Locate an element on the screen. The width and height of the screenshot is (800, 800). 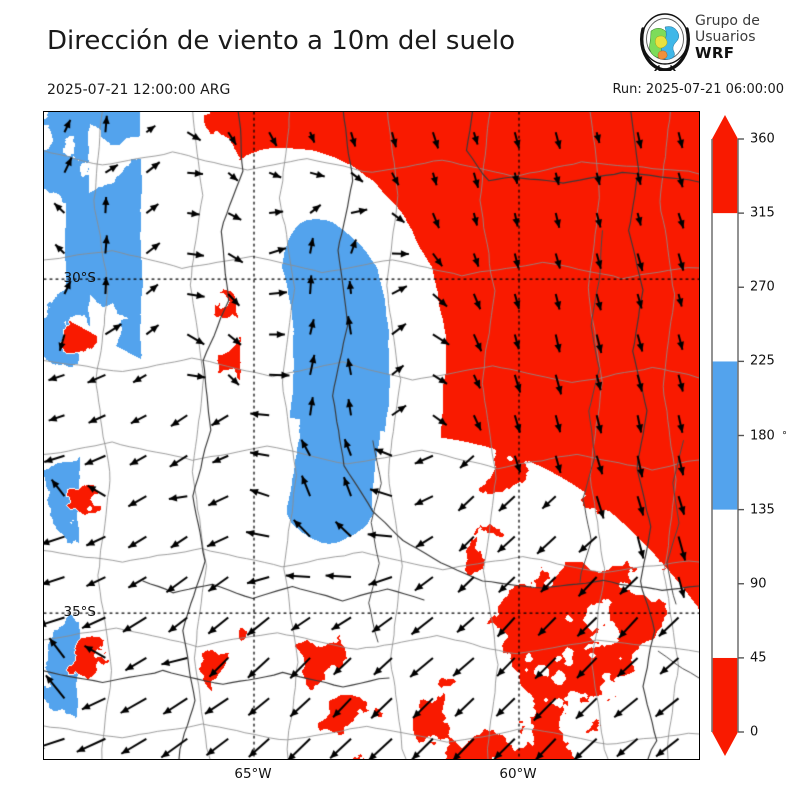
wrf-user-group-logo: Grupo de Usuarios WRF is located at coordinates (713, 43).